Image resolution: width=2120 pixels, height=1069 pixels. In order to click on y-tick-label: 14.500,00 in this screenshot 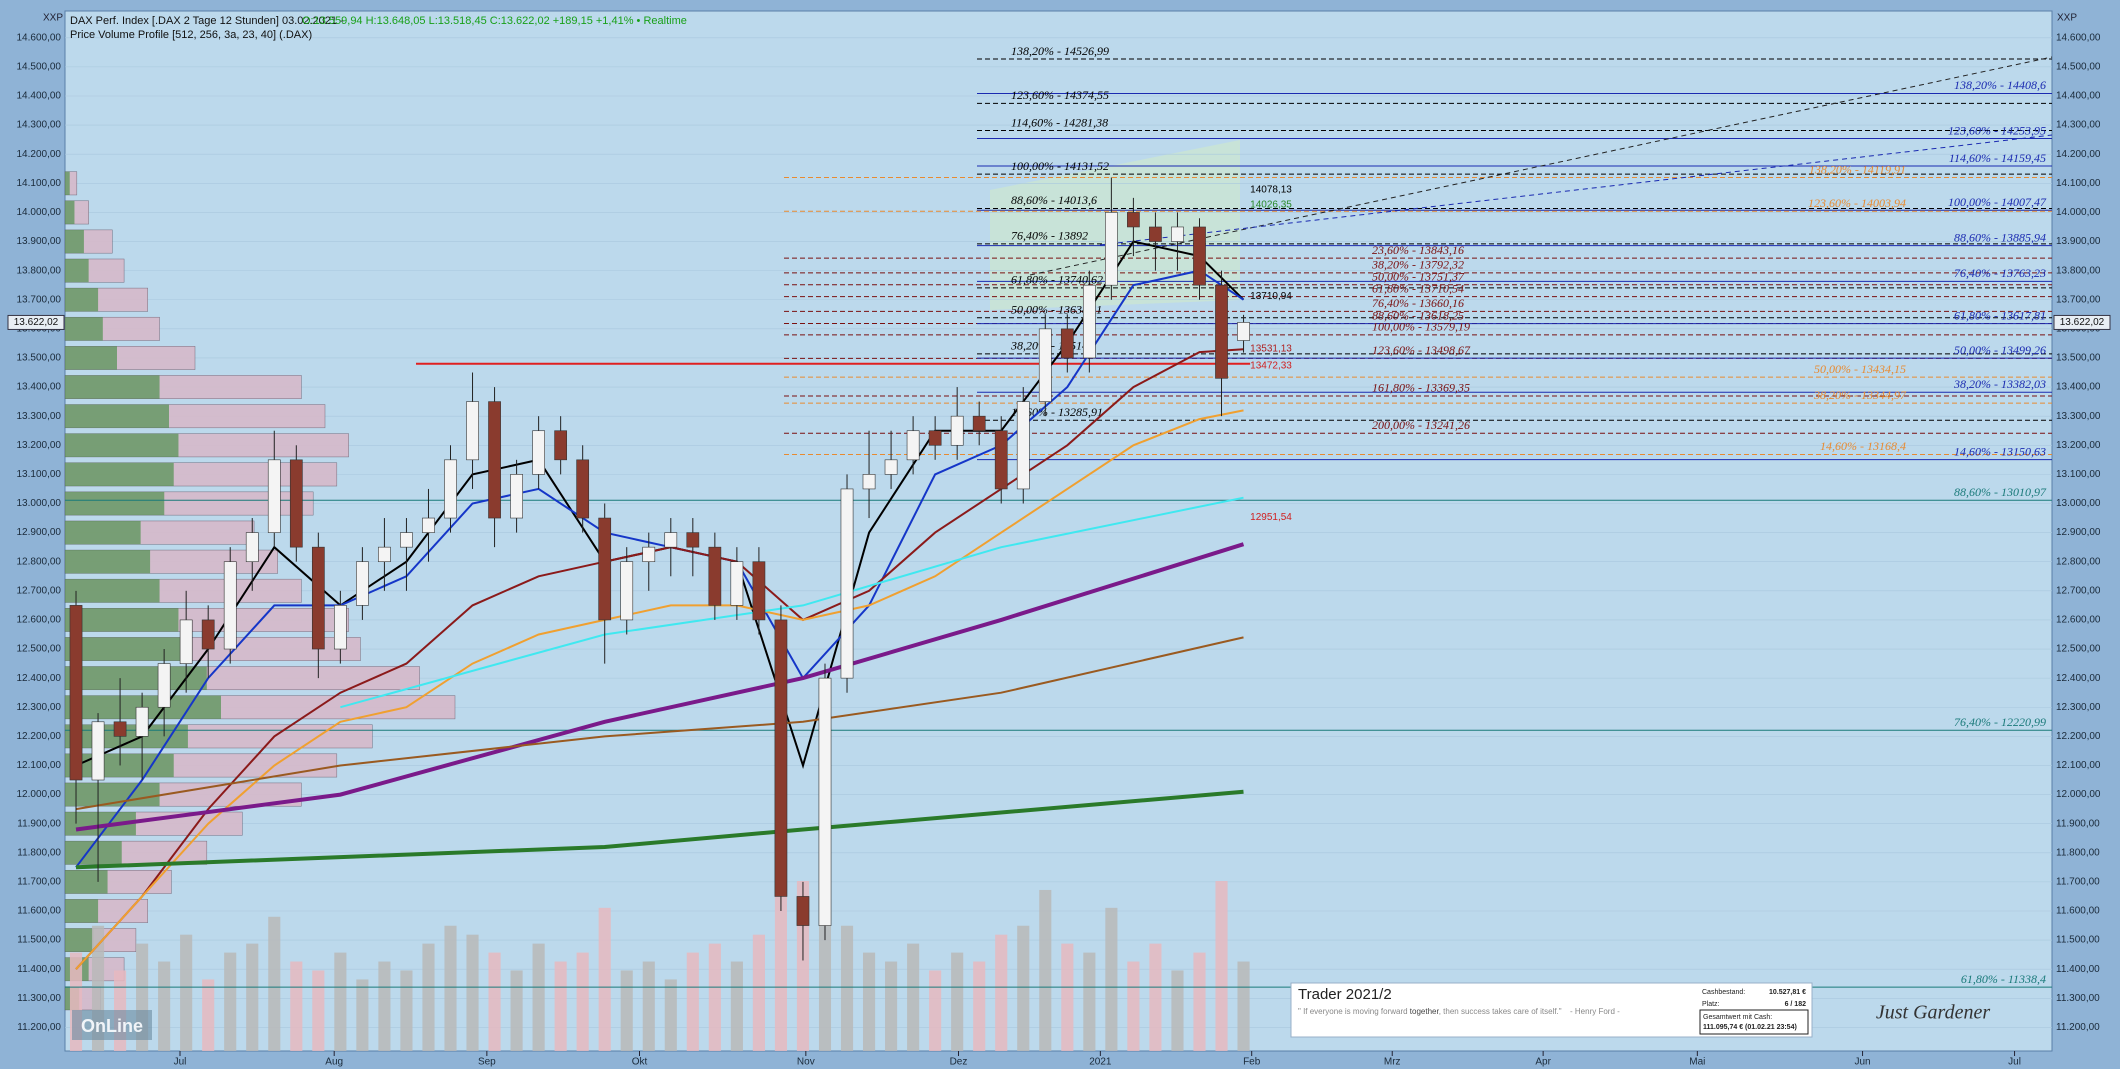, I will do `click(2078, 67)`.